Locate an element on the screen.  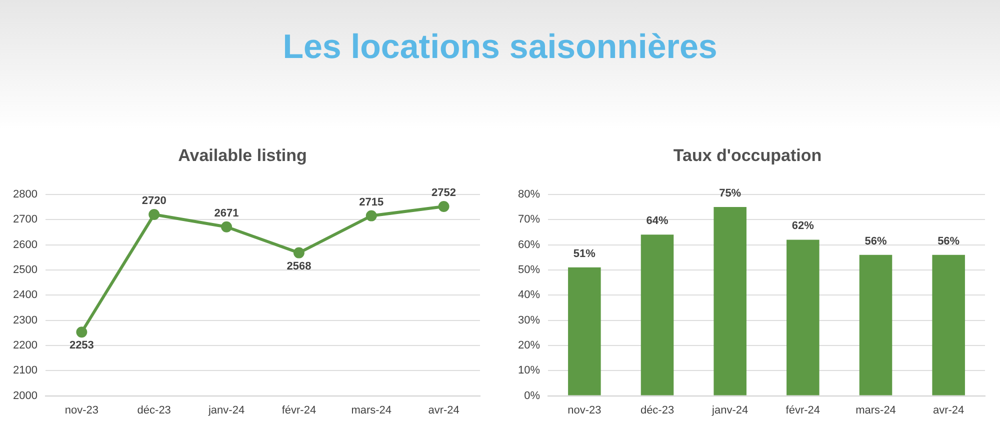
y-tick-label: 20% is located at coordinates (529, 345).